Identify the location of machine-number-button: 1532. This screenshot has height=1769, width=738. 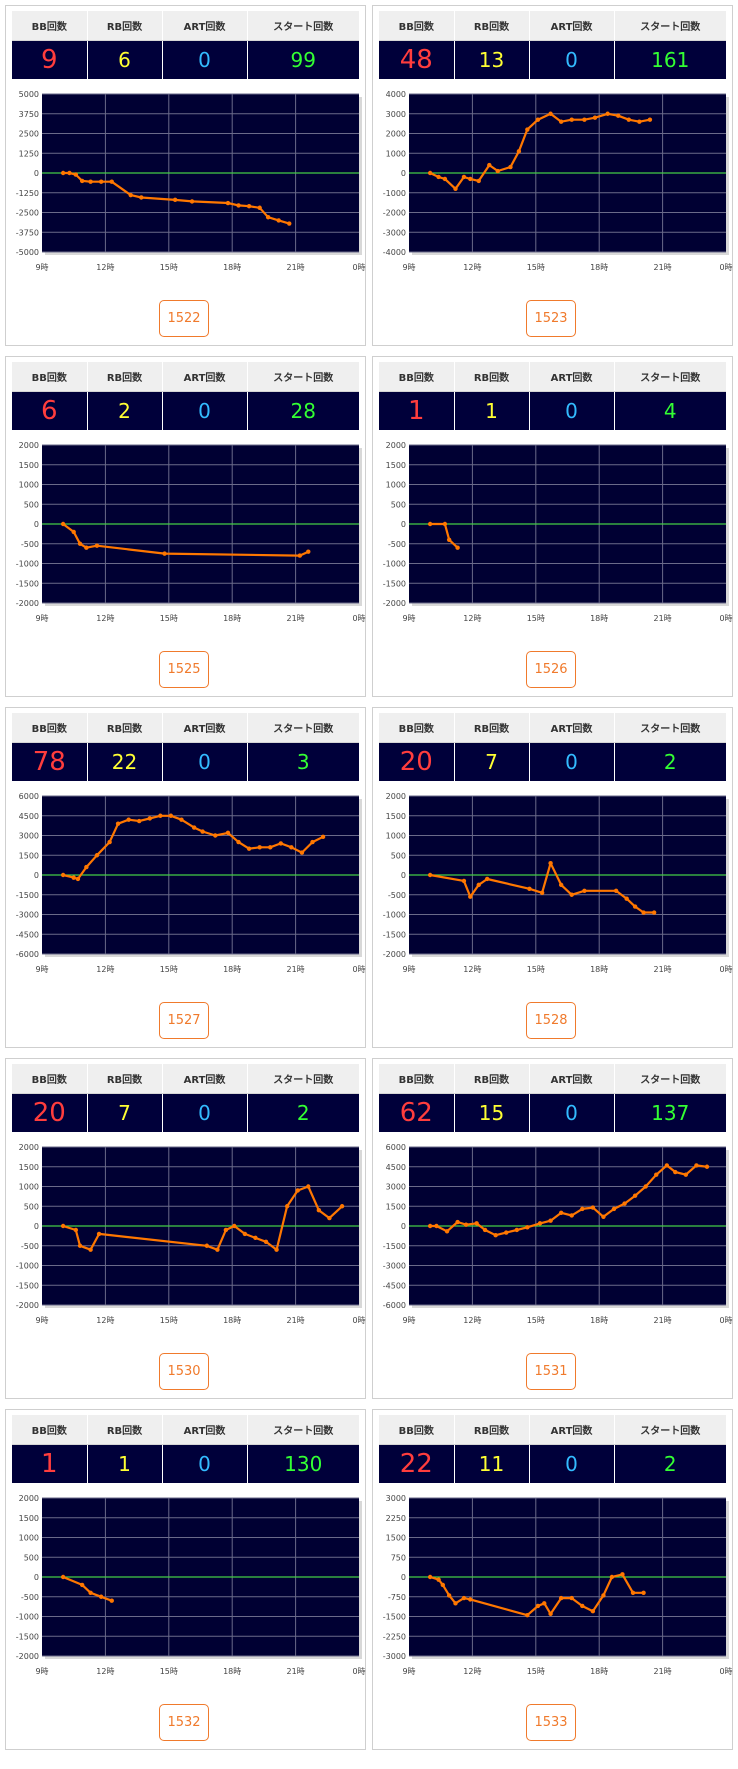
(184, 1722).